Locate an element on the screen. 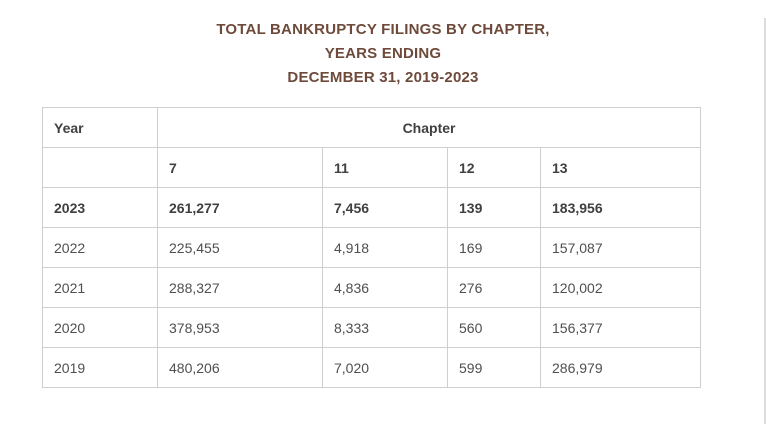  cell-chapter13: 286,979 is located at coordinates (620, 367).